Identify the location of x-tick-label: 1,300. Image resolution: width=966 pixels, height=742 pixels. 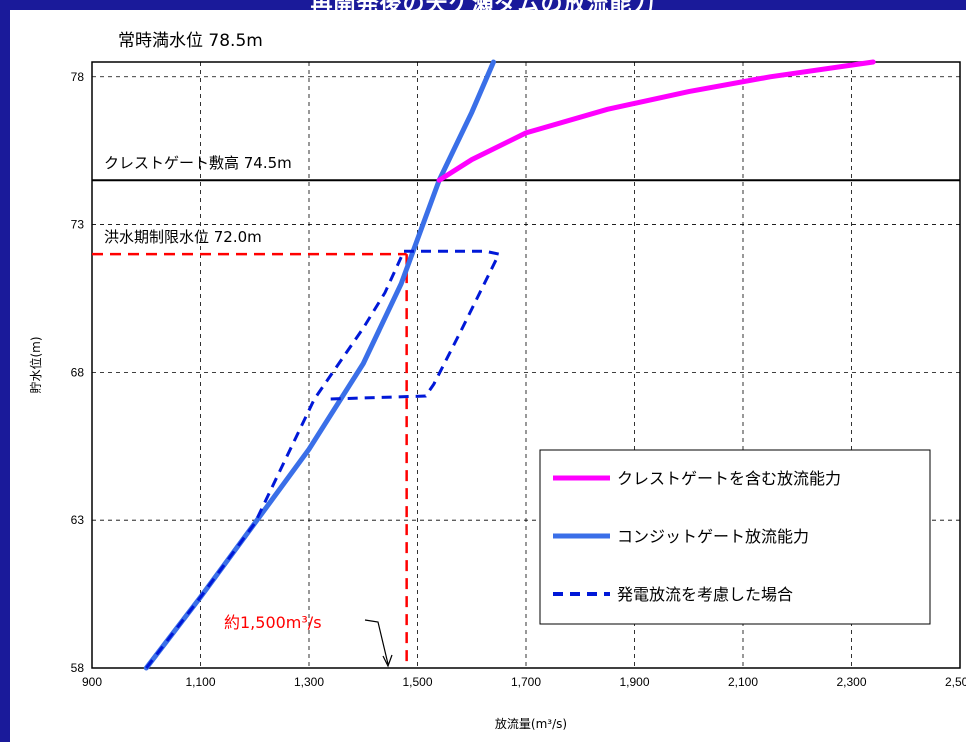
(309, 682).